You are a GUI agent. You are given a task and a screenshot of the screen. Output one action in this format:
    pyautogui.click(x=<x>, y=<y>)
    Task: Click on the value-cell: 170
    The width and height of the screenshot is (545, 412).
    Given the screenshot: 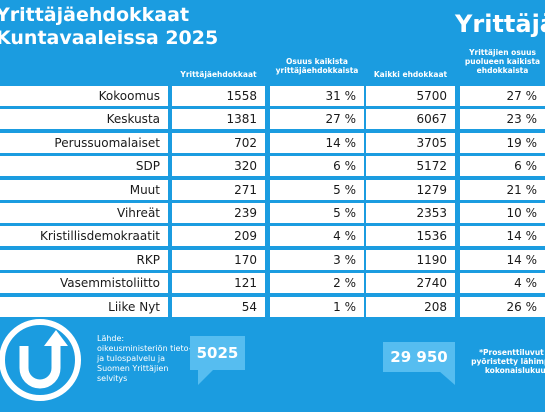 What is the action you would take?
    pyautogui.click(x=218, y=259)
    